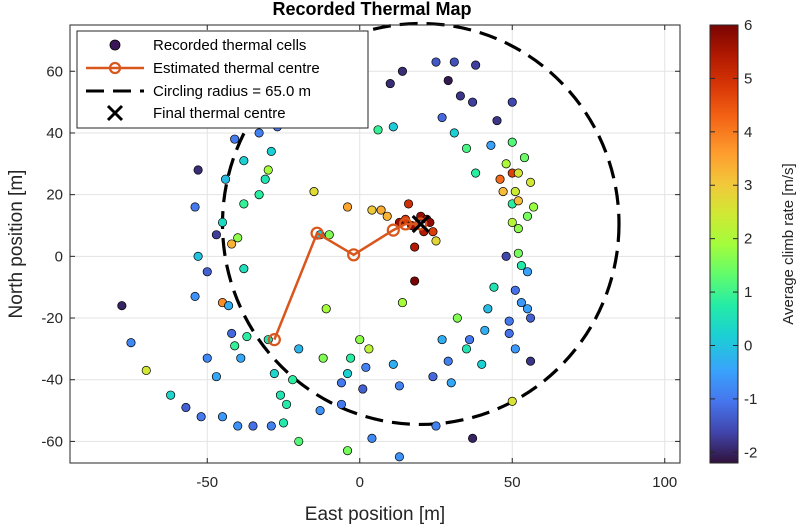 This screenshot has width=800, height=527. What do you see at coordinates (360, 482) in the screenshot?
I see `x-tick-label: 0` at bounding box center [360, 482].